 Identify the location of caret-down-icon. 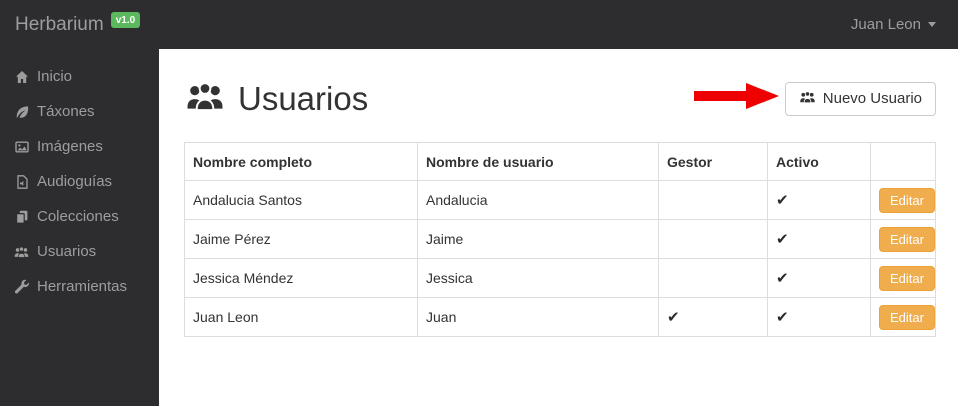
(932, 24).